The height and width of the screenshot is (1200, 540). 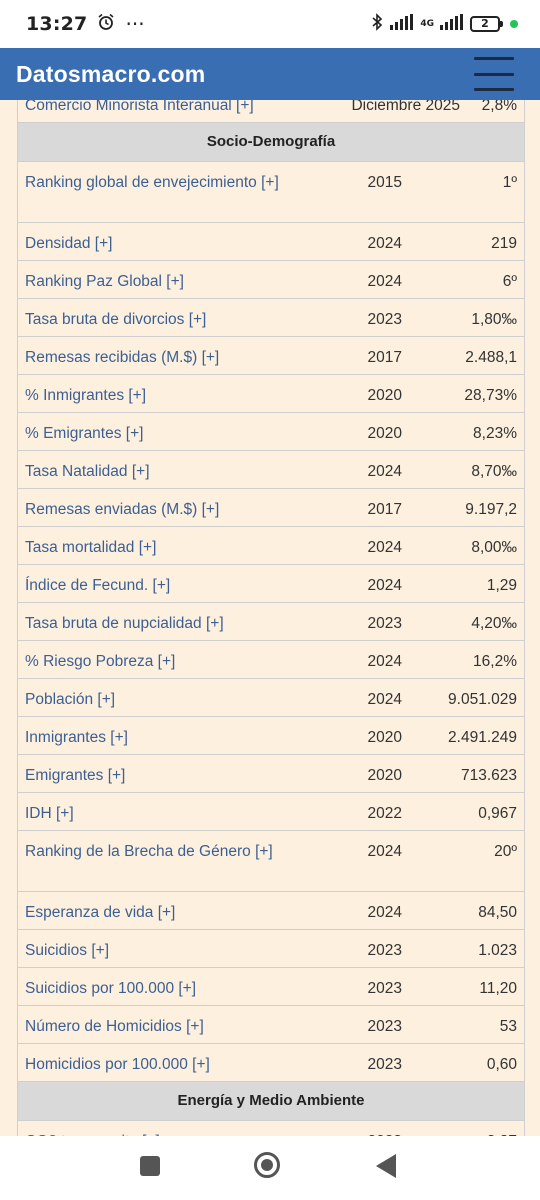 I want to click on indicator-link: Inmigrantes [+], so click(x=76, y=737).